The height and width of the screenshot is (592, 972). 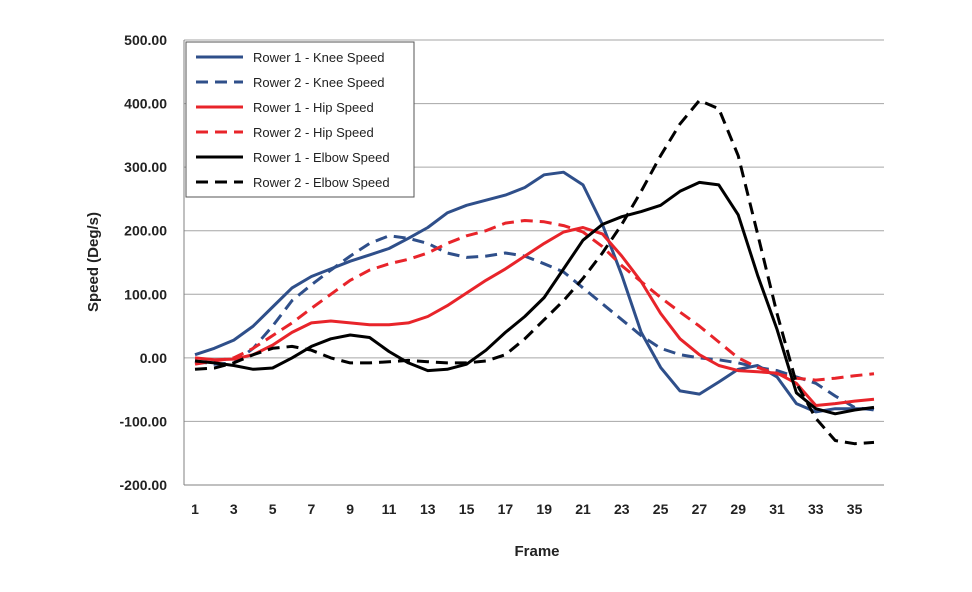 What do you see at coordinates (389, 509) in the screenshot?
I see `x-tick-label: 11` at bounding box center [389, 509].